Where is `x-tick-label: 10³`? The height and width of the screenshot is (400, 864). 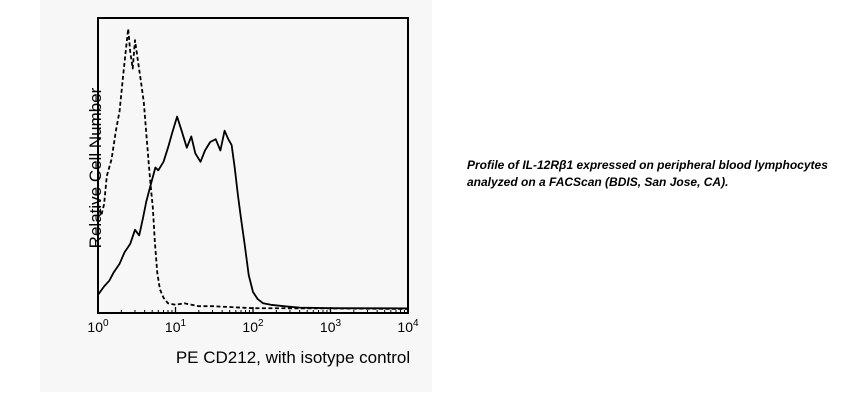
x-tick-label: 10³ is located at coordinates (331, 326).